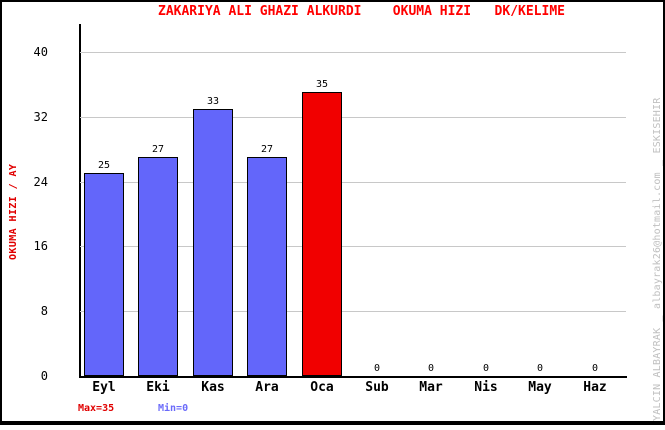  I want to click on x-tick-label-Mar: Mar, so click(431, 387).